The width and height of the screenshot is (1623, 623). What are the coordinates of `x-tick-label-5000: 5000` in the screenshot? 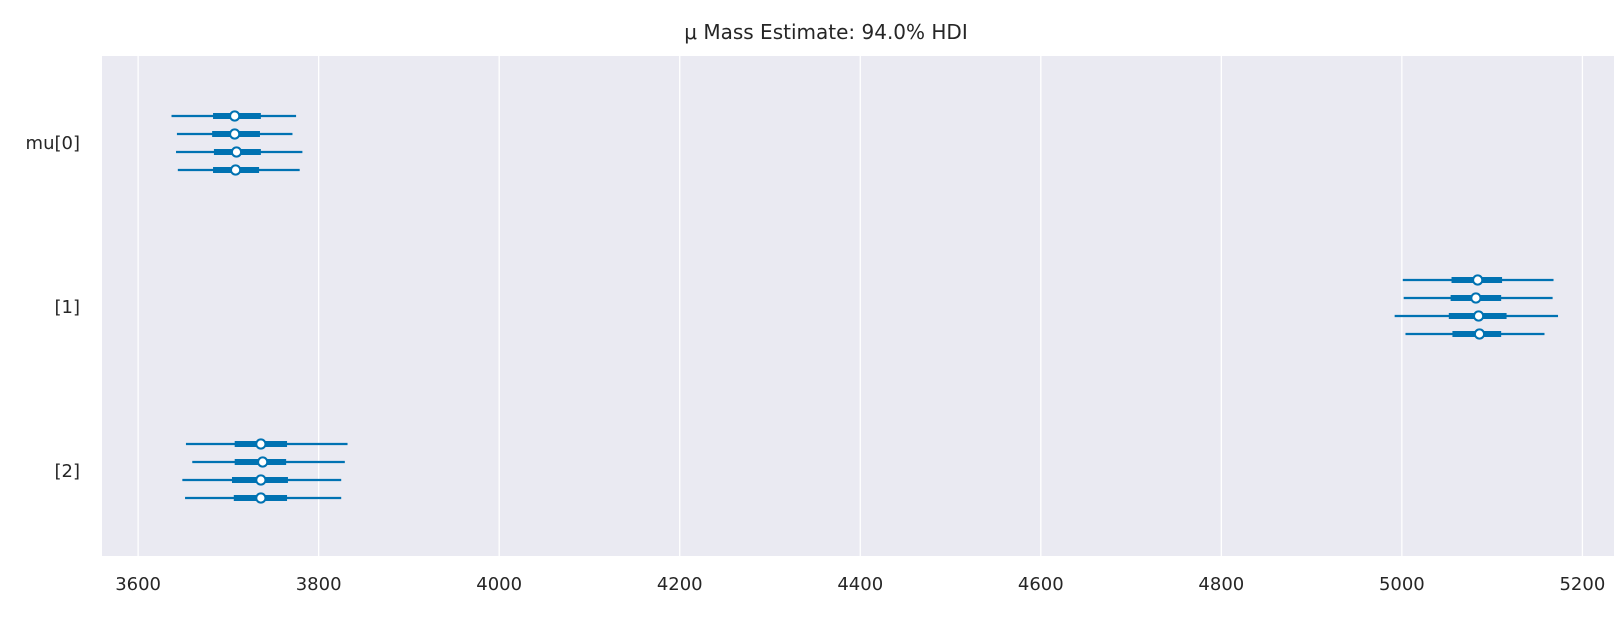 It's located at (1402, 584).